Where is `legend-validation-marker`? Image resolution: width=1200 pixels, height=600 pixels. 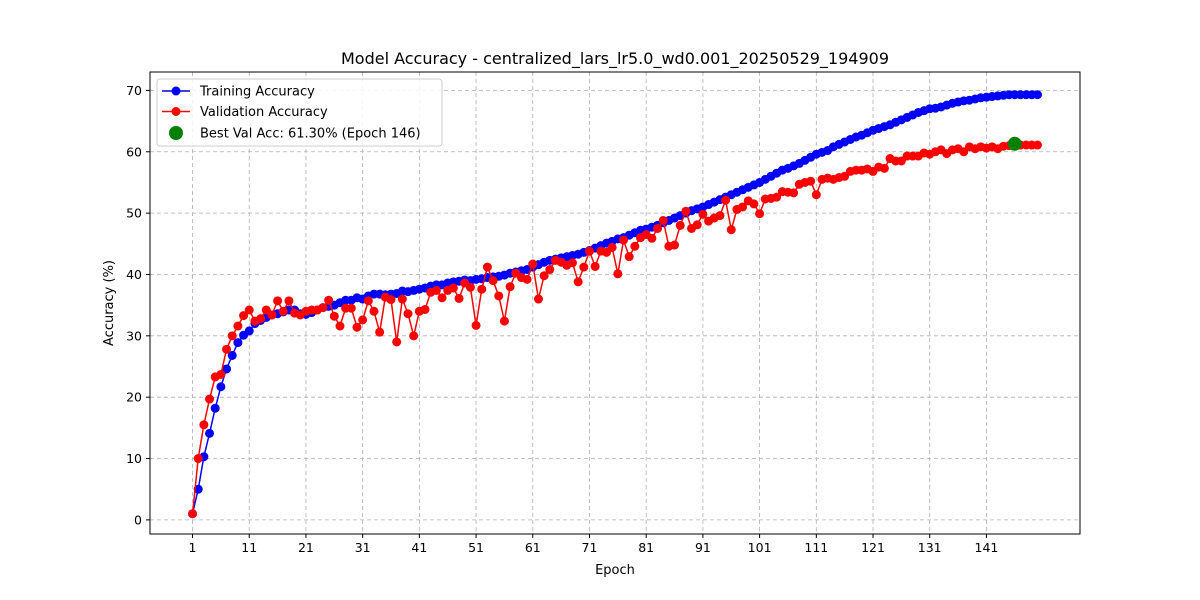 legend-validation-marker is located at coordinates (176, 111).